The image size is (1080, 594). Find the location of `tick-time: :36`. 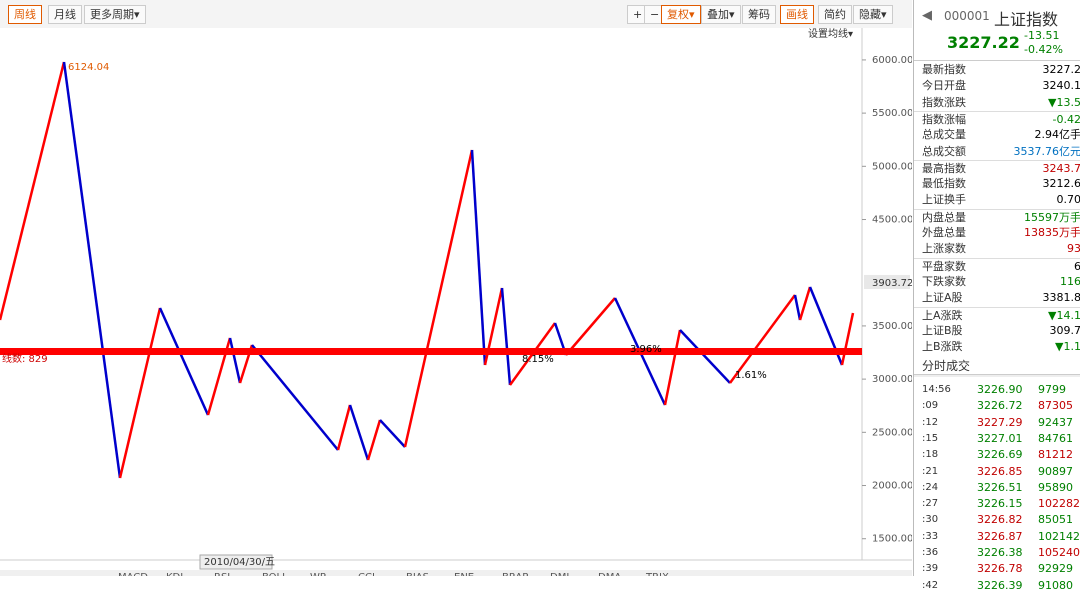

tick-time: :36 is located at coordinates (930, 553).